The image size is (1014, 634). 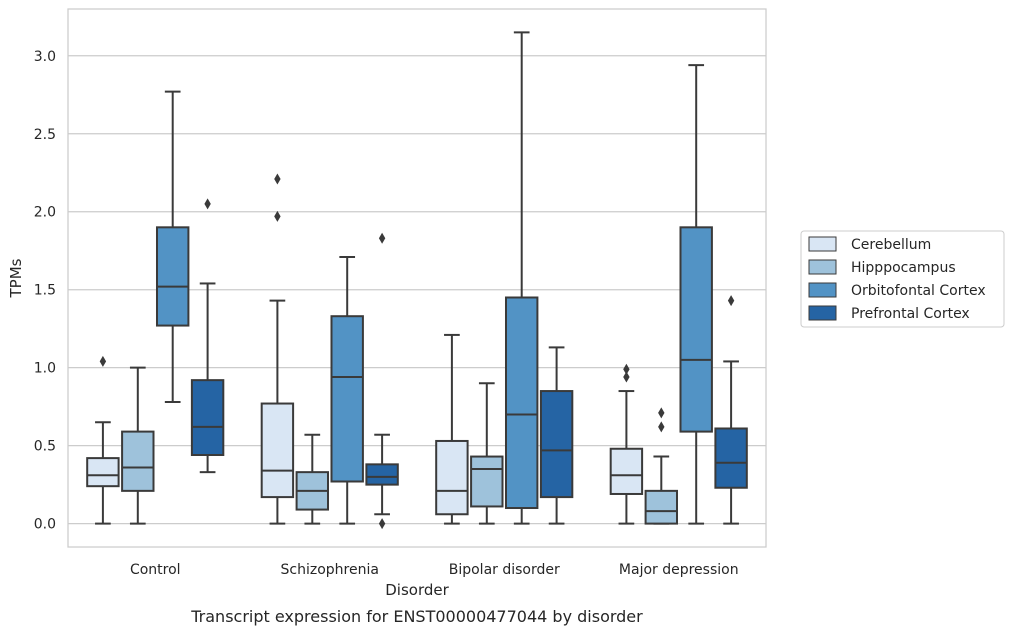 What do you see at coordinates (903, 268) in the screenshot?
I see `legend-label: Hipppocampus` at bounding box center [903, 268].